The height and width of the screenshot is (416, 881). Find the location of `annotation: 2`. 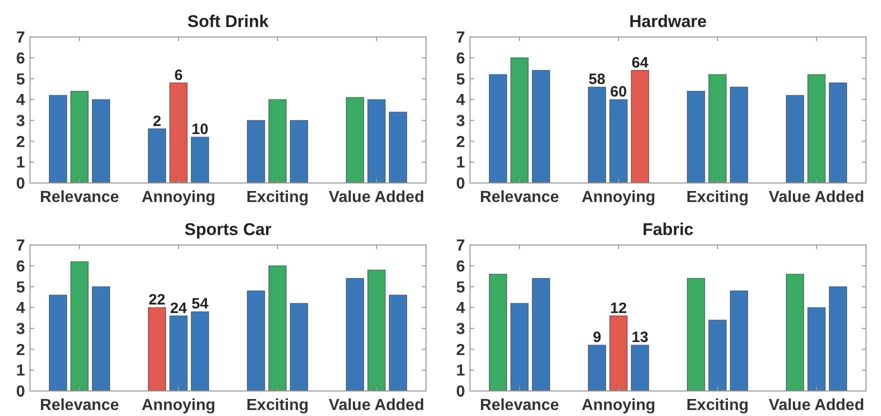

annotation: 2 is located at coordinates (157, 121).